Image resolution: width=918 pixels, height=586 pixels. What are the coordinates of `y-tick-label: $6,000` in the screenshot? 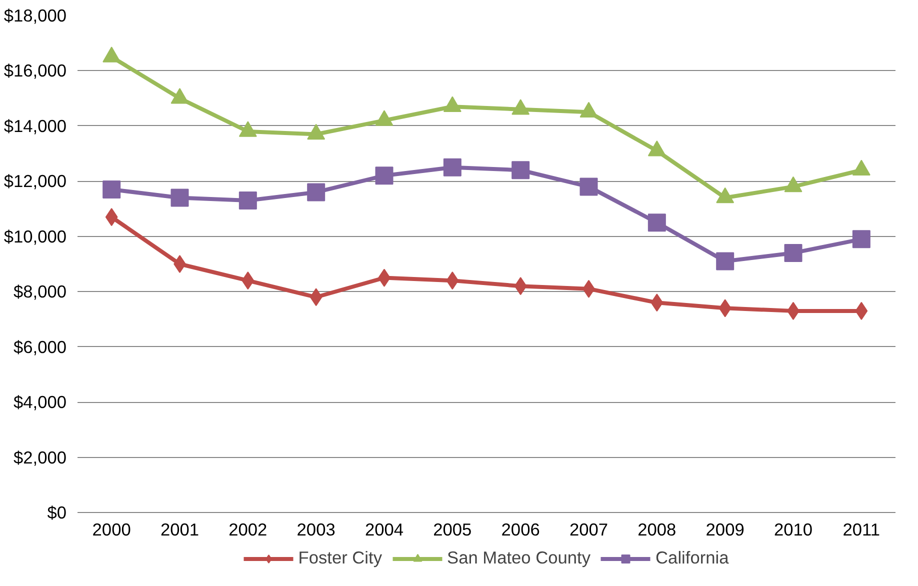 It's located at (40, 346).